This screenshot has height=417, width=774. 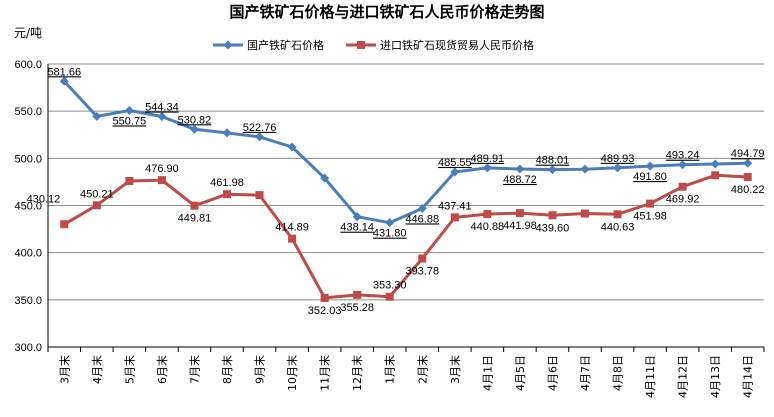 What do you see at coordinates (715, 376) in the screenshot?
I see `x-tick-label-20: 4月13日` at bounding box center [715, 376].